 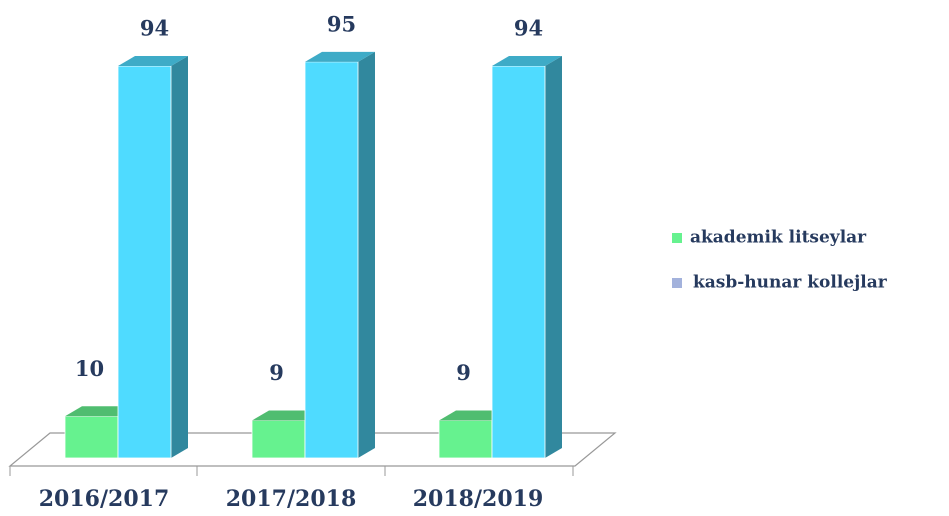 I want to click on x-tick-label: 2018/2019, so click(x=478, y=499).